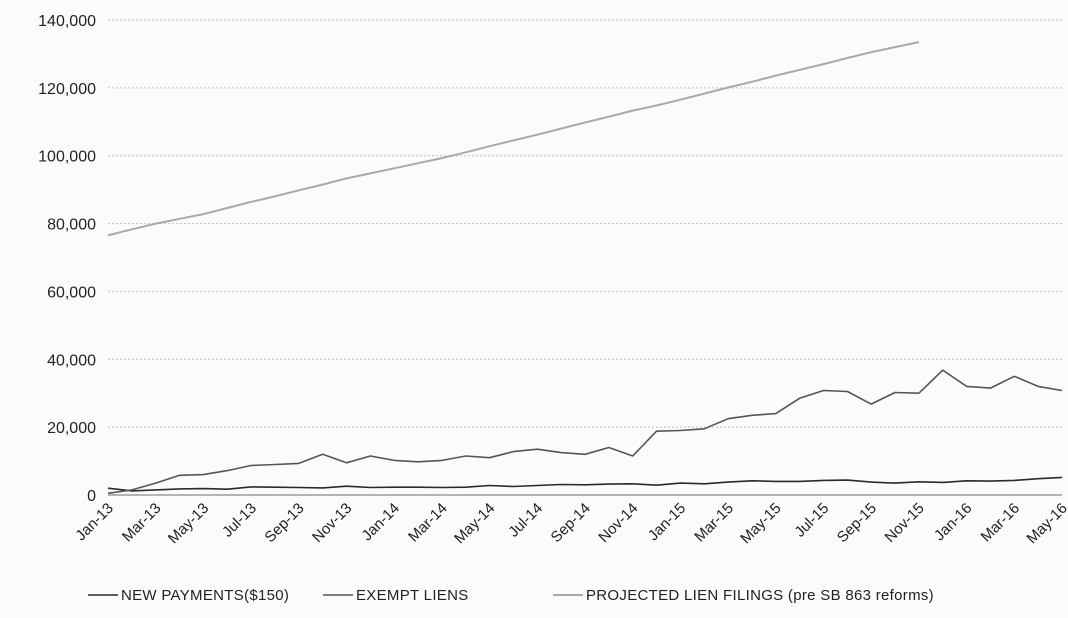  I want to click on y-tick-label: 20,000, so click(71, 428).